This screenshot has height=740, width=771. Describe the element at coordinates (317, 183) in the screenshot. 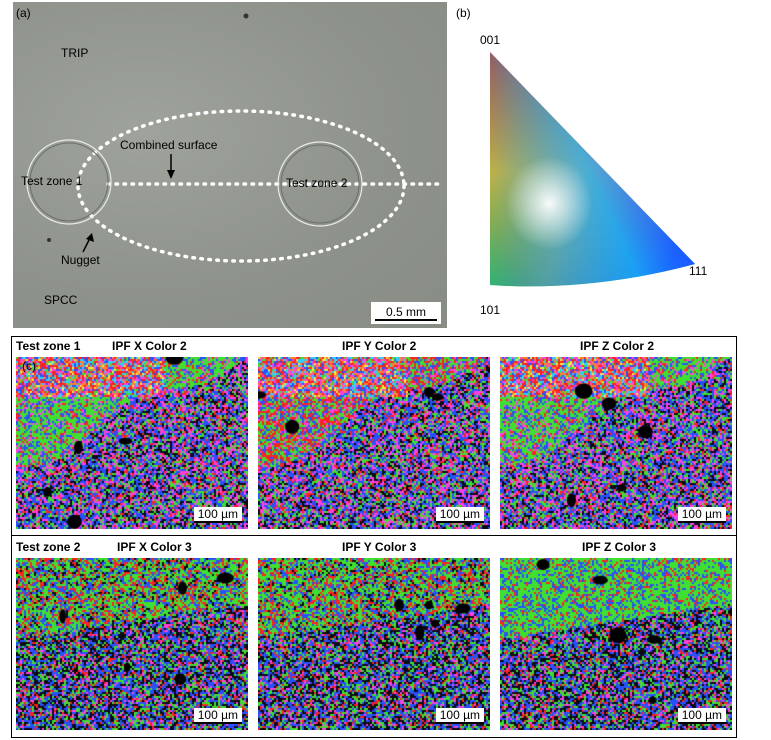

I see `test-zone-2-label: Test zone 2` at that location.